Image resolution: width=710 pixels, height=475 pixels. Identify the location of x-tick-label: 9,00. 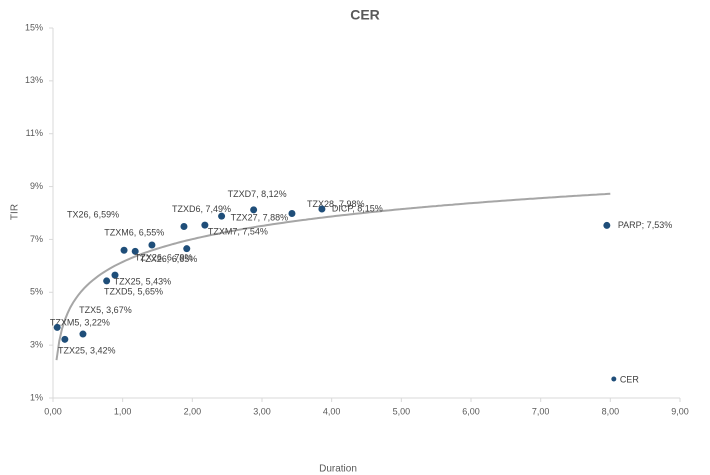
(680, 411).